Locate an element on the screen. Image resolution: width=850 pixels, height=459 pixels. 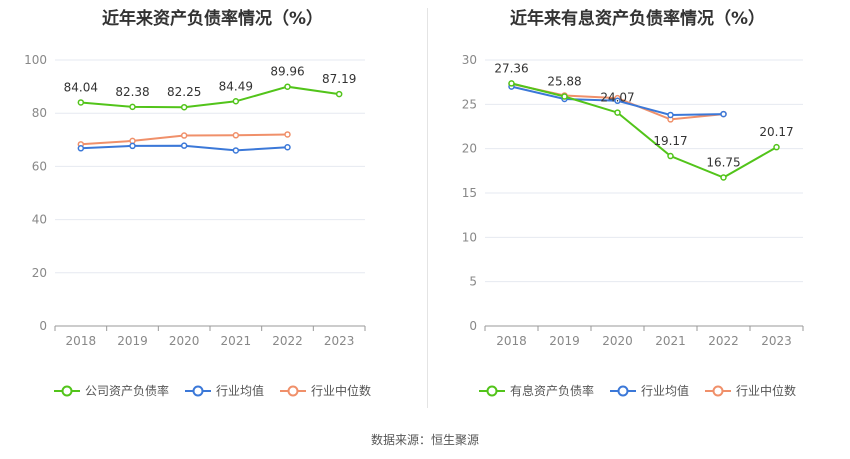
data-label: 16.75 is located at coordinates (723, 162).